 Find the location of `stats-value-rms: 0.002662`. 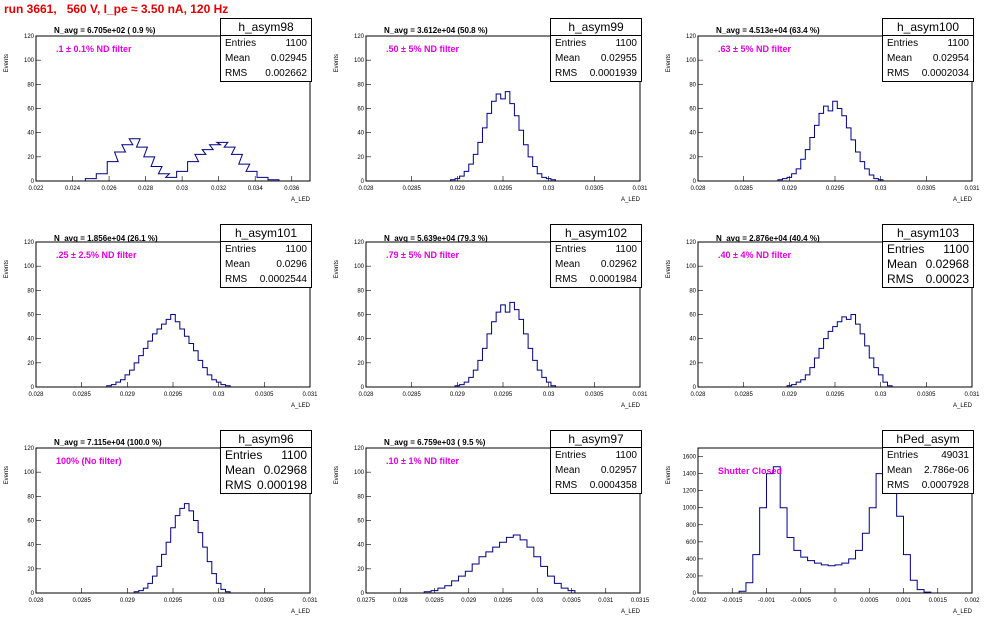

stats-value-rms: 0.002662 is located at coordinates (286, 73).